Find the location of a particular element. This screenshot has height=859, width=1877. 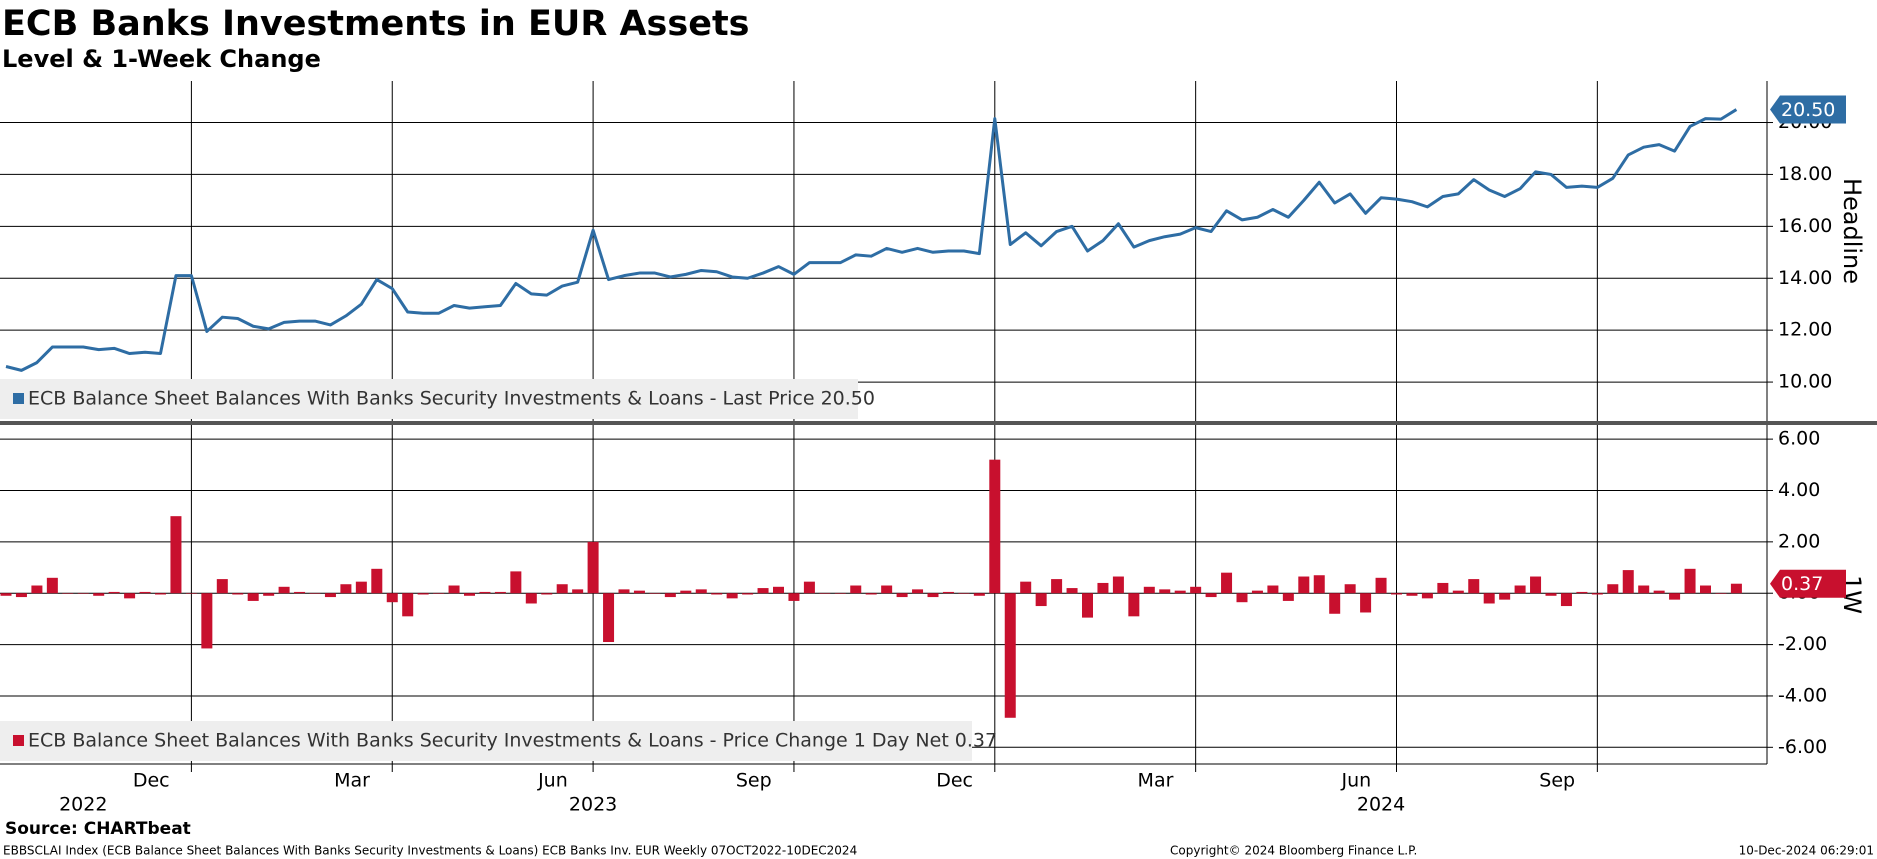

y-tick-label: 14.00 is located at coordinates (1805, 278).